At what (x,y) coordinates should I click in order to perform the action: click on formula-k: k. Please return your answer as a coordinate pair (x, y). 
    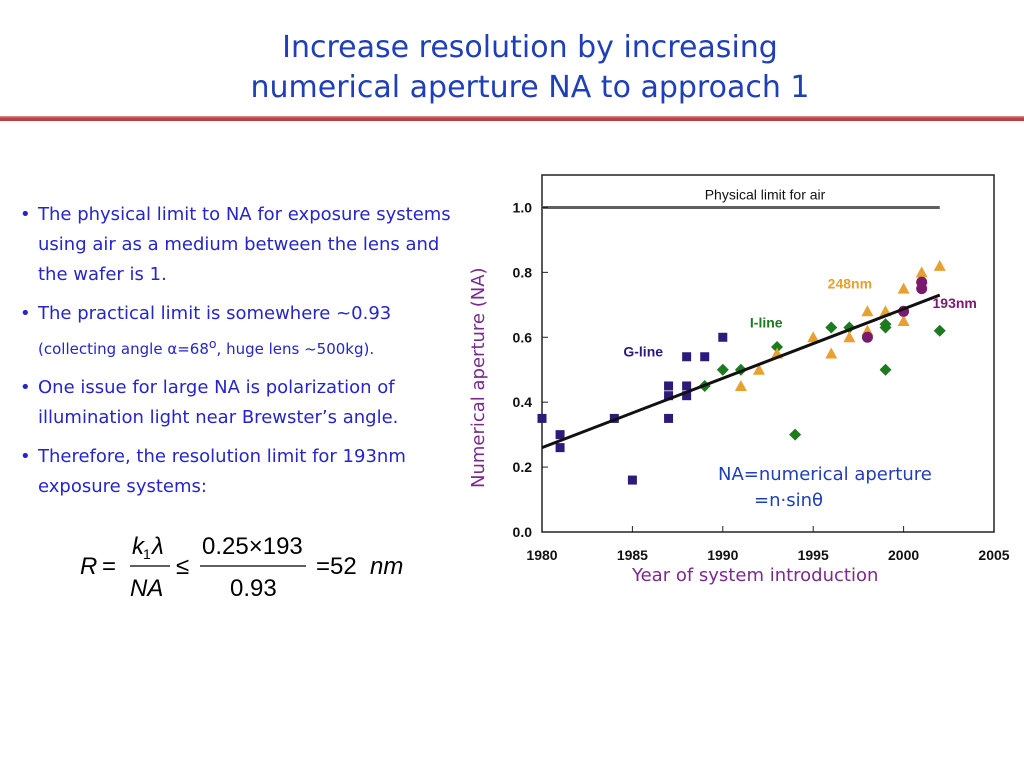
    Looking at the image, I should click on (139, 546).